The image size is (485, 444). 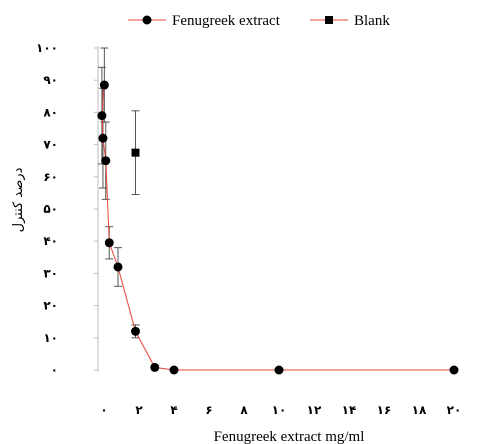 What do you see at coordinates (139, 410) in the screenshot?
I see `x-tick-label: ۲` at bounding box center [139, 410].